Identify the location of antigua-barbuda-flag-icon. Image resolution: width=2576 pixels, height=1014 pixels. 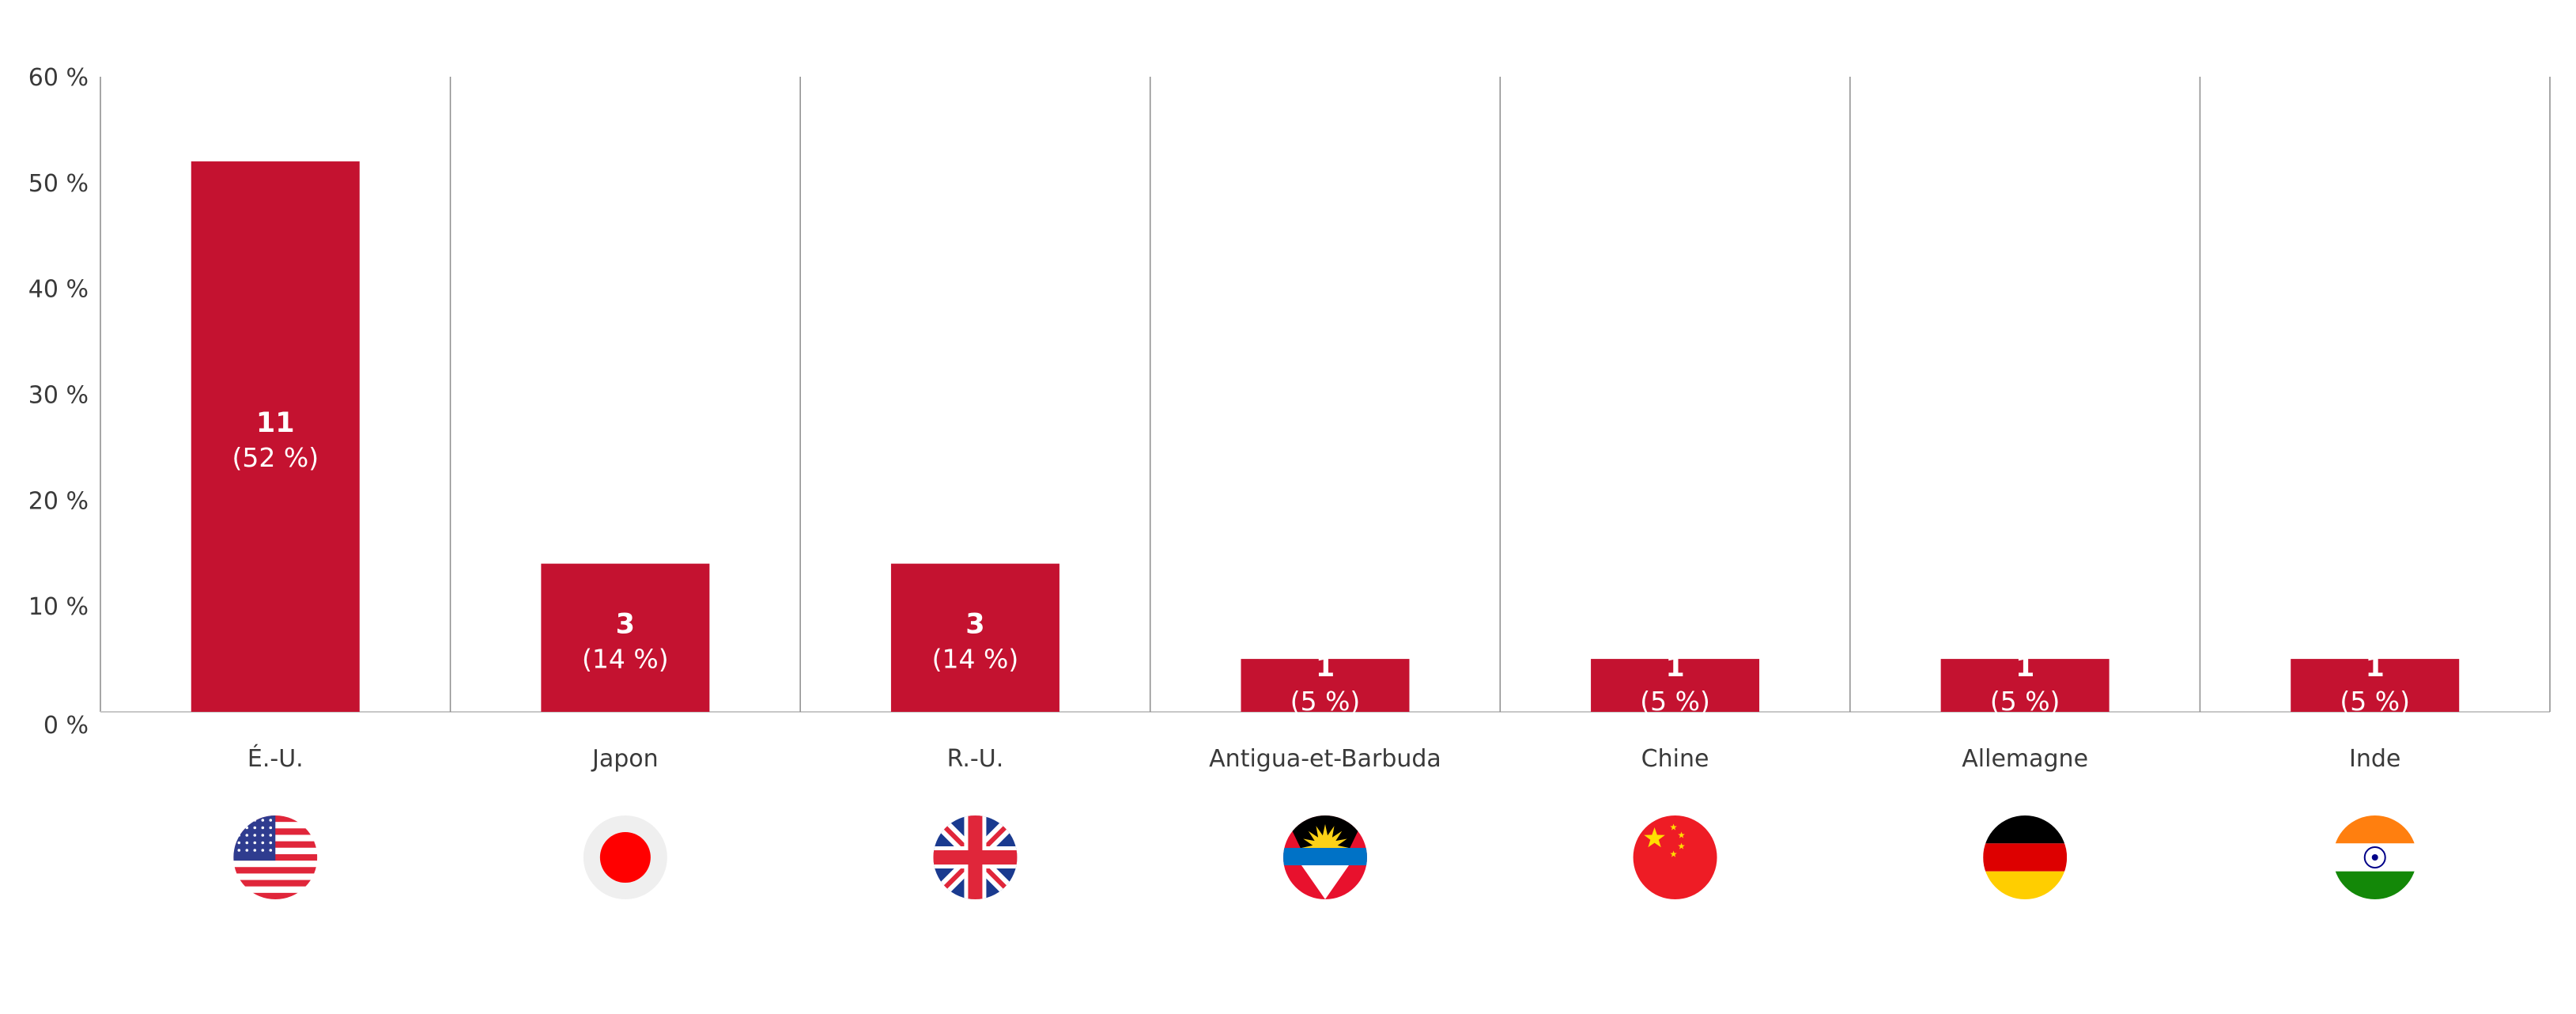
(1325, 857).